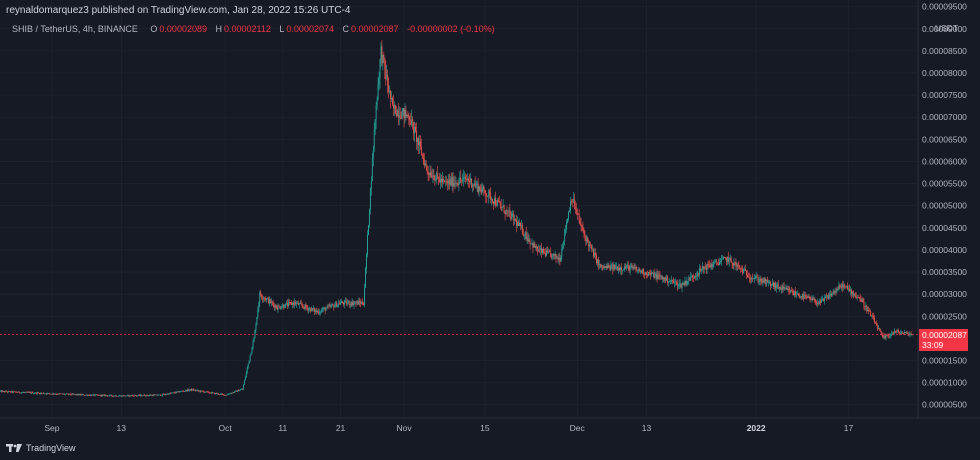  I want to click on footer-brand: TradingView, so click(41, 448).